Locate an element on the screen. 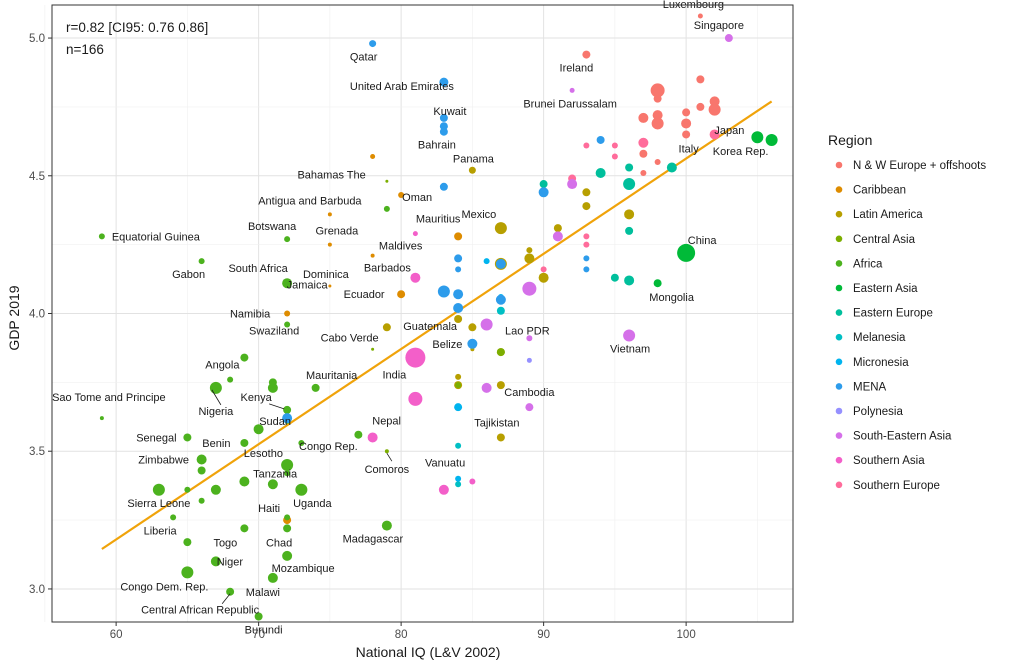 The height and width of the screenshot is (666, 1024). legend-entry: N & W Europe + offshoots is located at coordinates (919, 166).